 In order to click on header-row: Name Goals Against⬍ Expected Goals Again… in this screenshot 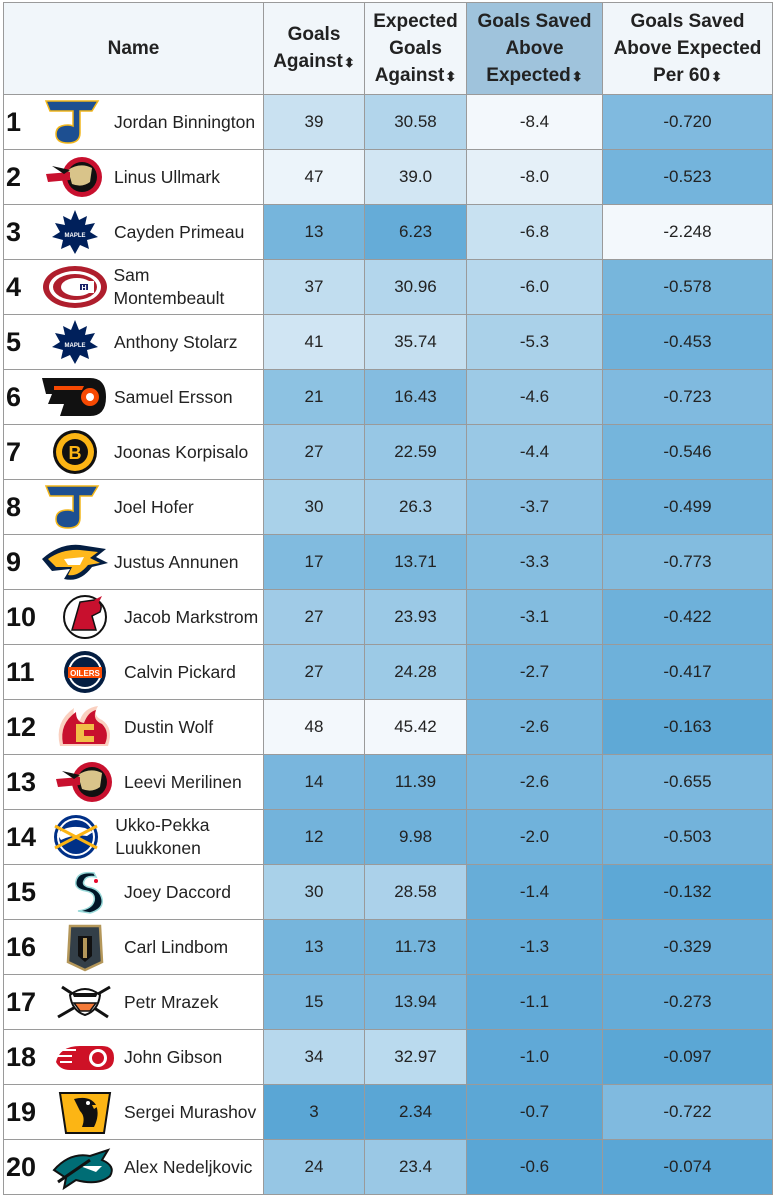, I will do `click(388, 48)`.